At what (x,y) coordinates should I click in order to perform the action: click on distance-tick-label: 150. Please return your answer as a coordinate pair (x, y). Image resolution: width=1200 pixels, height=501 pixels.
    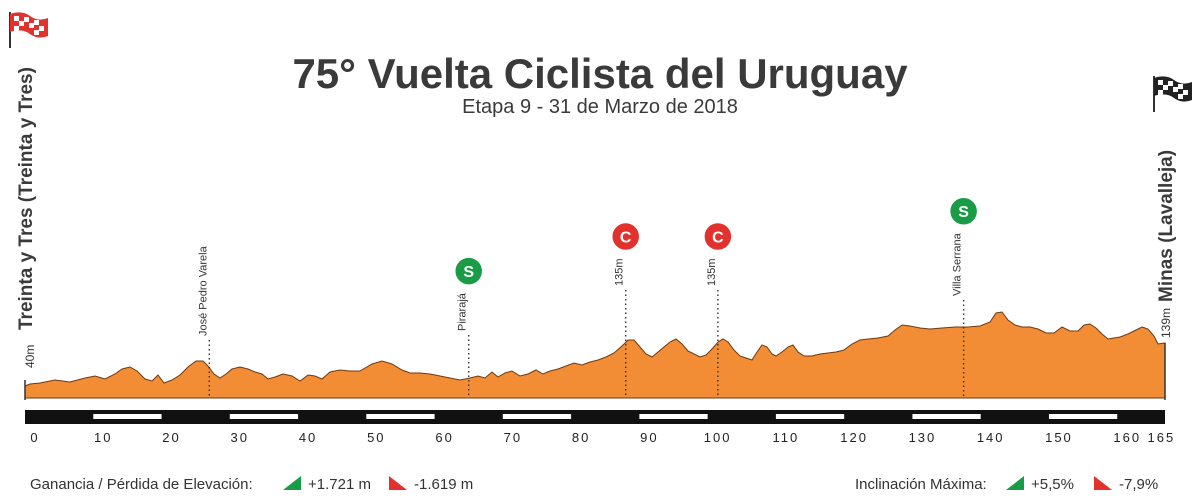
    Looking at the image, I should click on (1059, 437).